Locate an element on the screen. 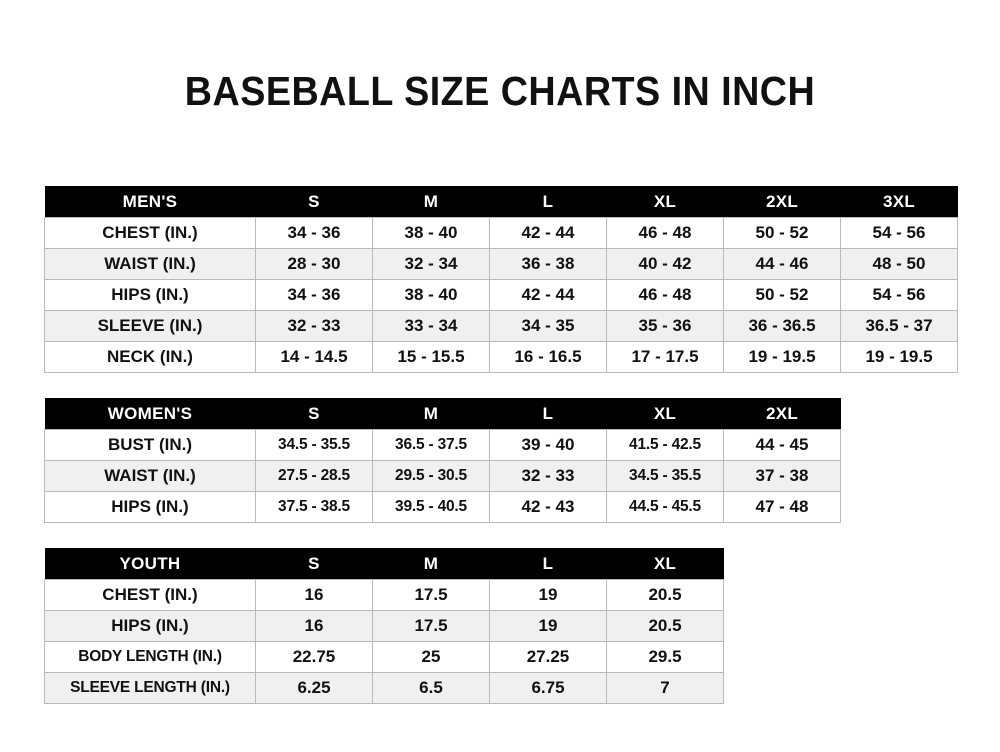 Image resolution: width=1000 pixels, height=752 pixels. measurement-cell: 16 is located at coordinates (314, 595).